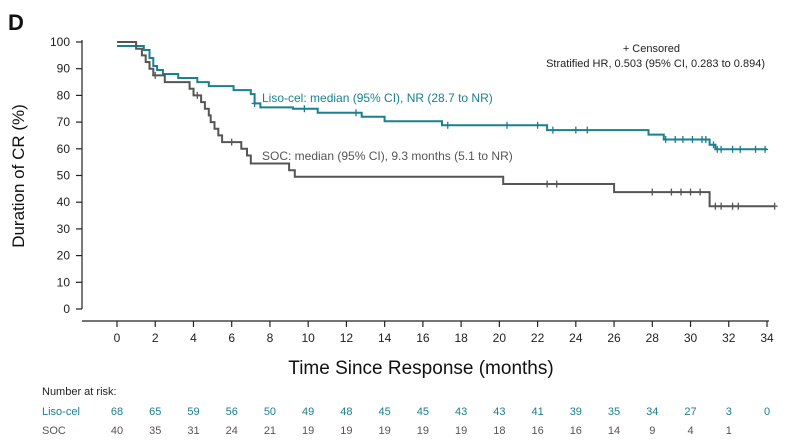 Image resolution: width=798 pixels, height=448 pixels. I want to click on x-tick-label: 28, so click(653, 338).